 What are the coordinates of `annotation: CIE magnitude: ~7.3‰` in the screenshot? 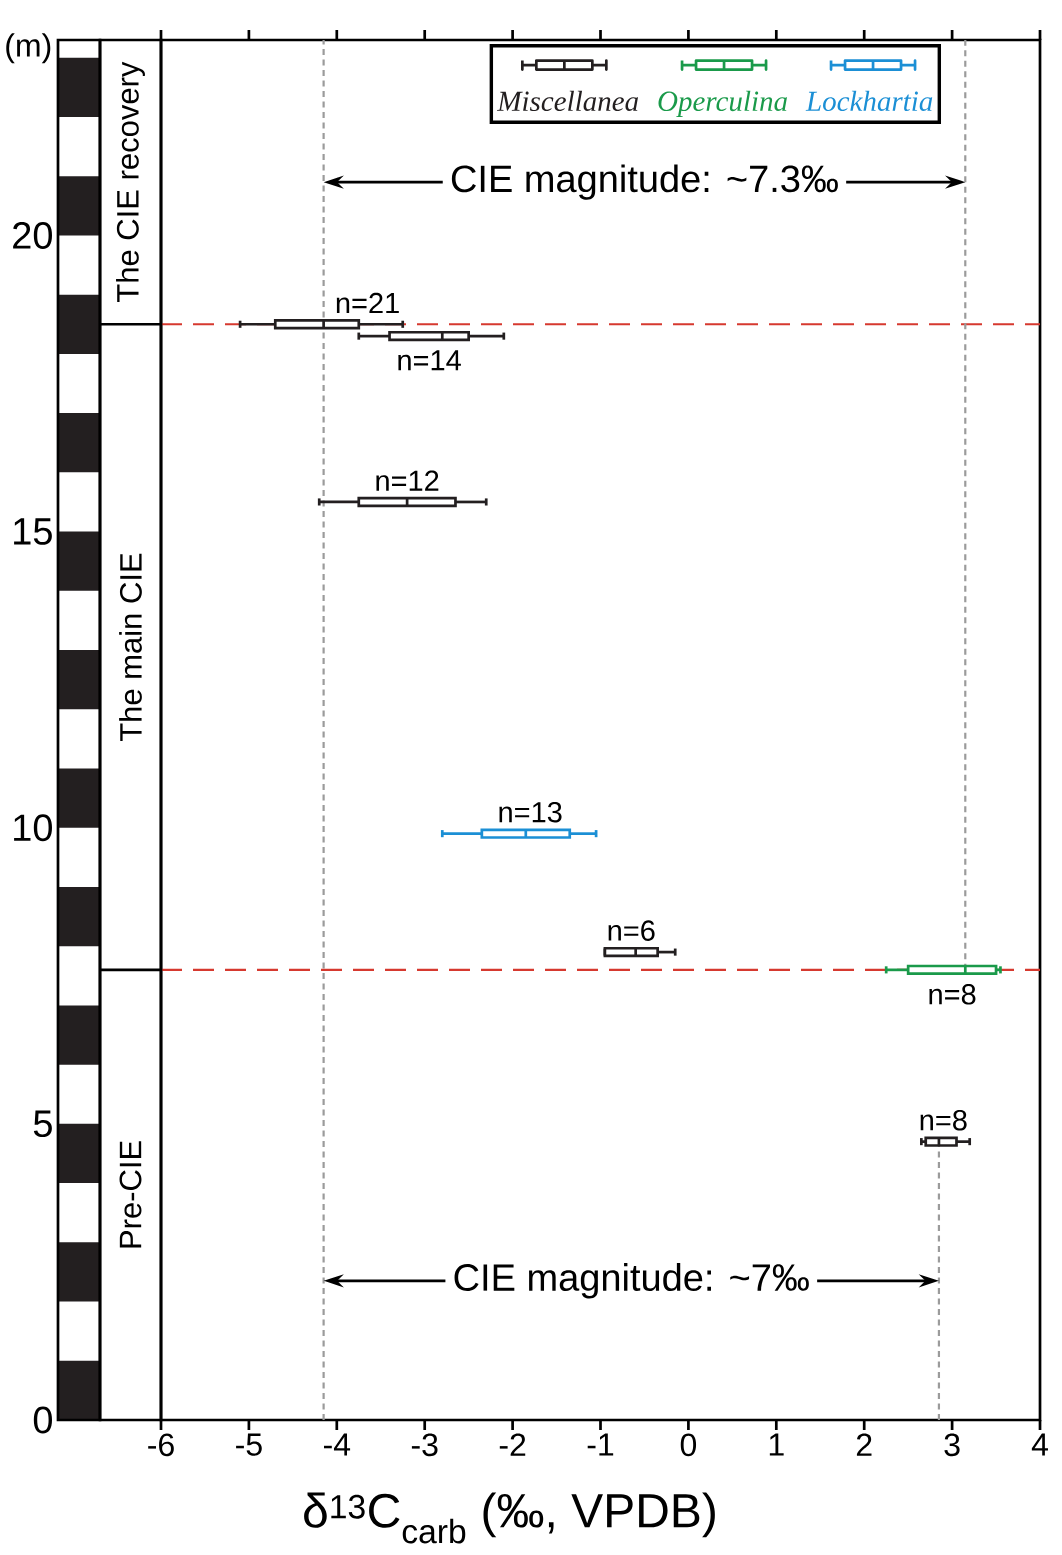 It's located at (644, 182).